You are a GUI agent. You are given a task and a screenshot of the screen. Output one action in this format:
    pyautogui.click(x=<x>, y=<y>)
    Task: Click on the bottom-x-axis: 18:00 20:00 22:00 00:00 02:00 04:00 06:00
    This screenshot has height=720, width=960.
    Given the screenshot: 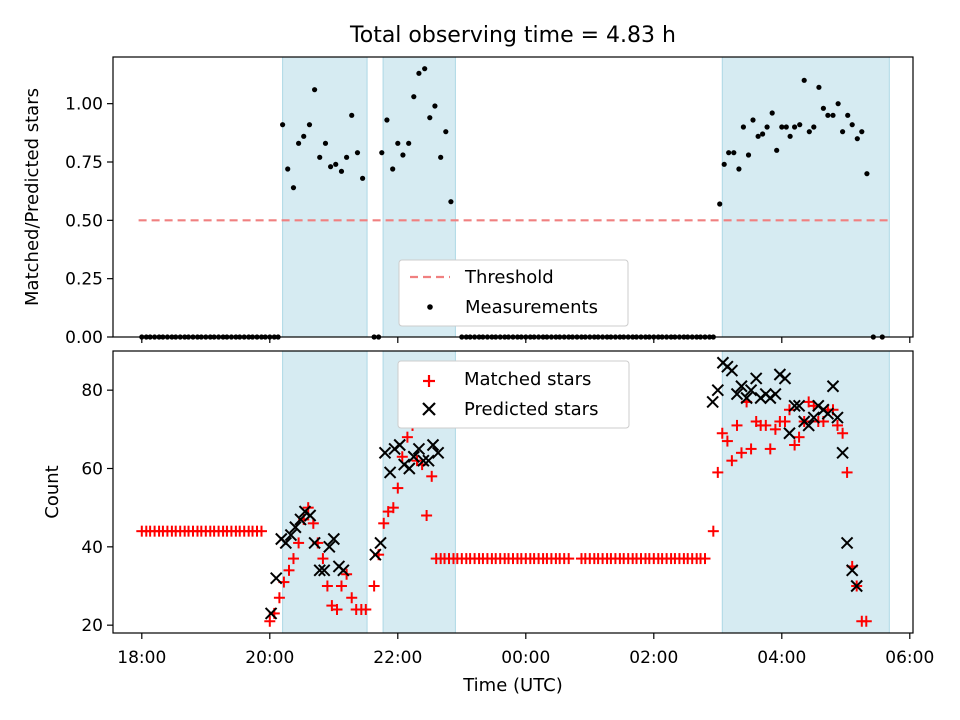 What is the action you would take?
    pyautogui.click(x=525, y=650)
    